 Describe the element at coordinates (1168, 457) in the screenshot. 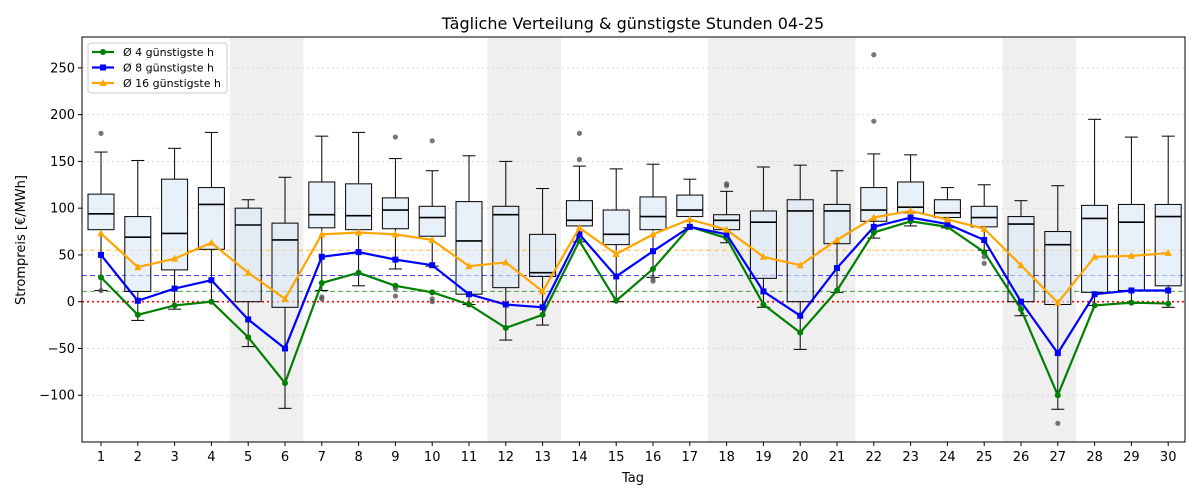

I see `x-tick-label: 30` at that location.